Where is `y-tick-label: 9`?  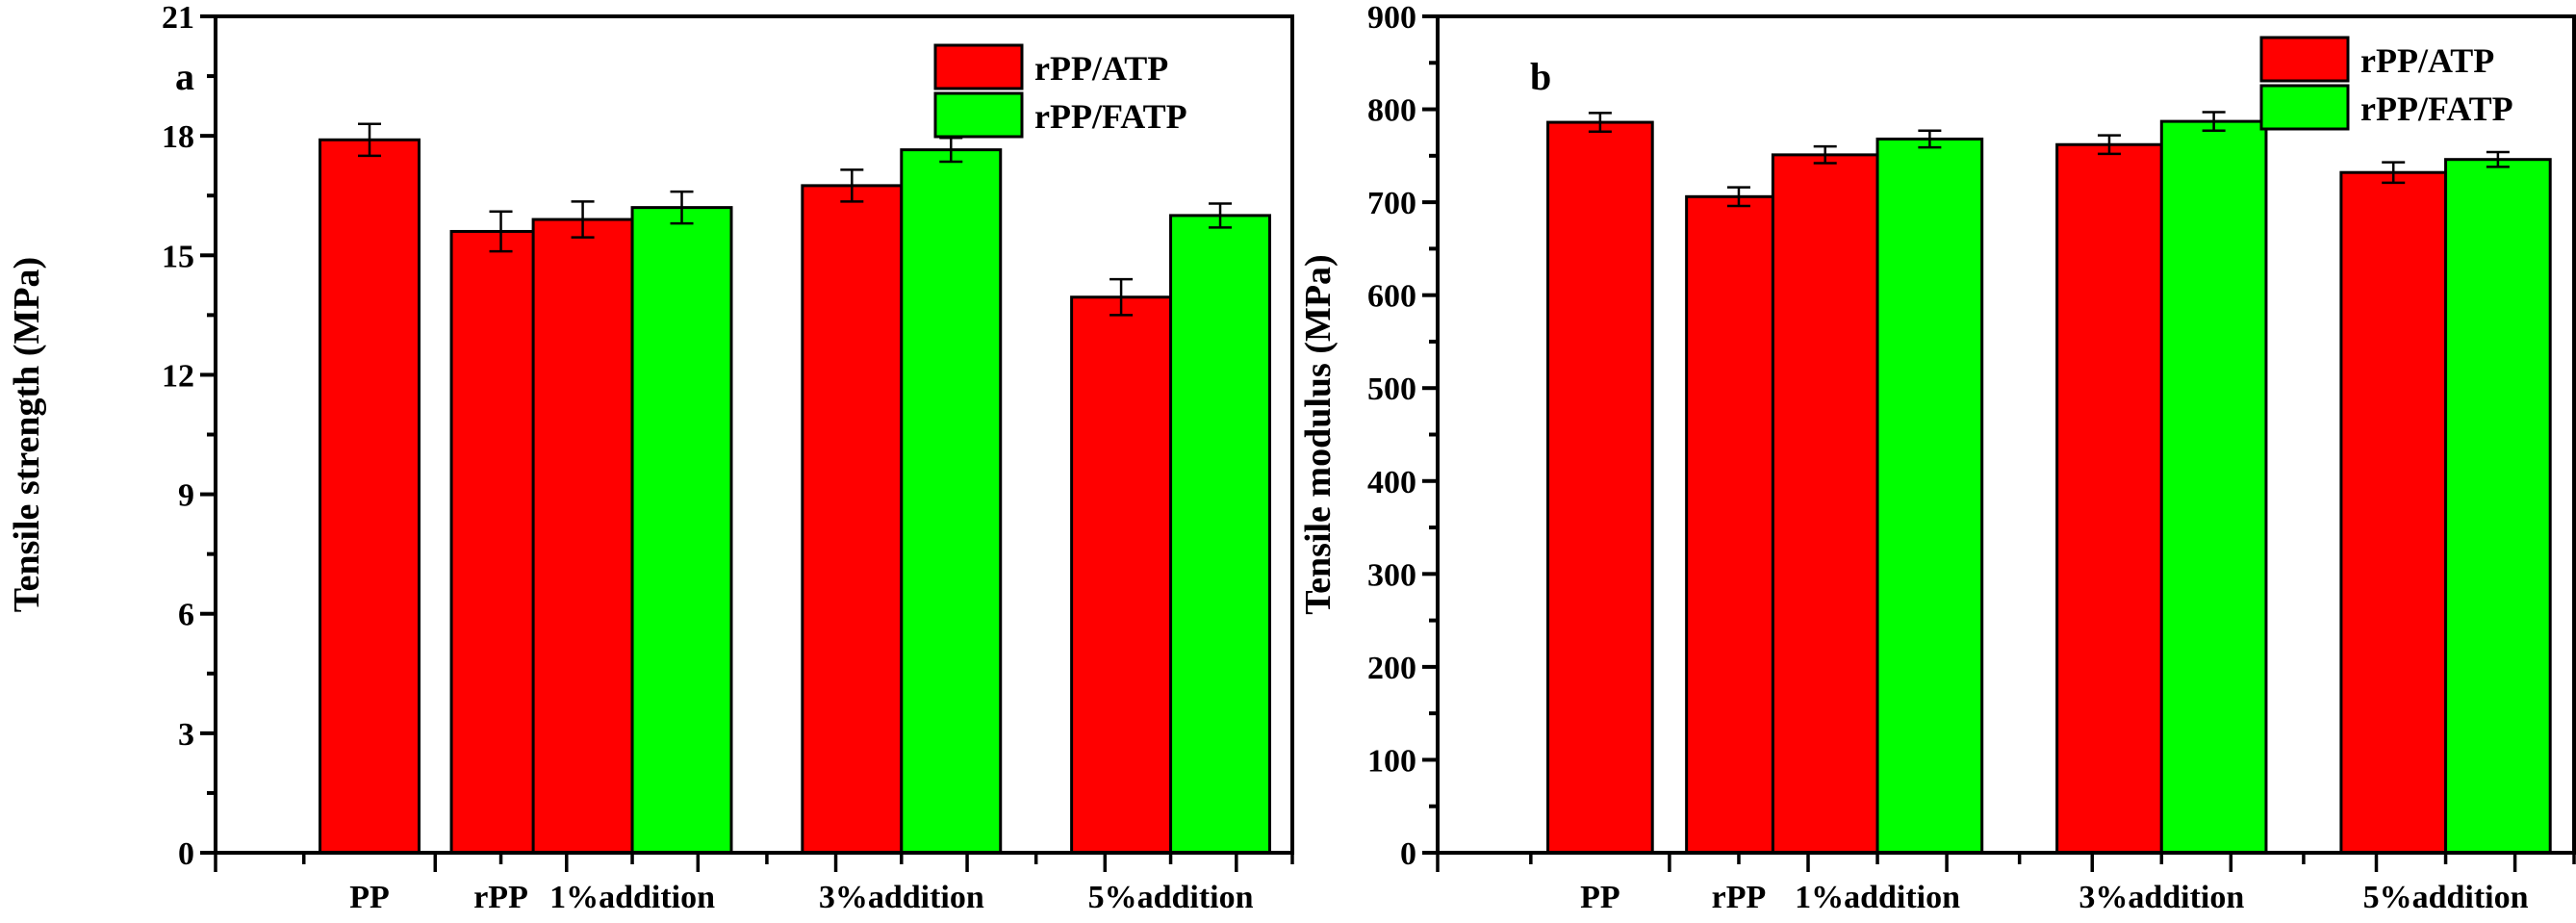 y-tick-label: 9 is located at coordinates (186, 496).